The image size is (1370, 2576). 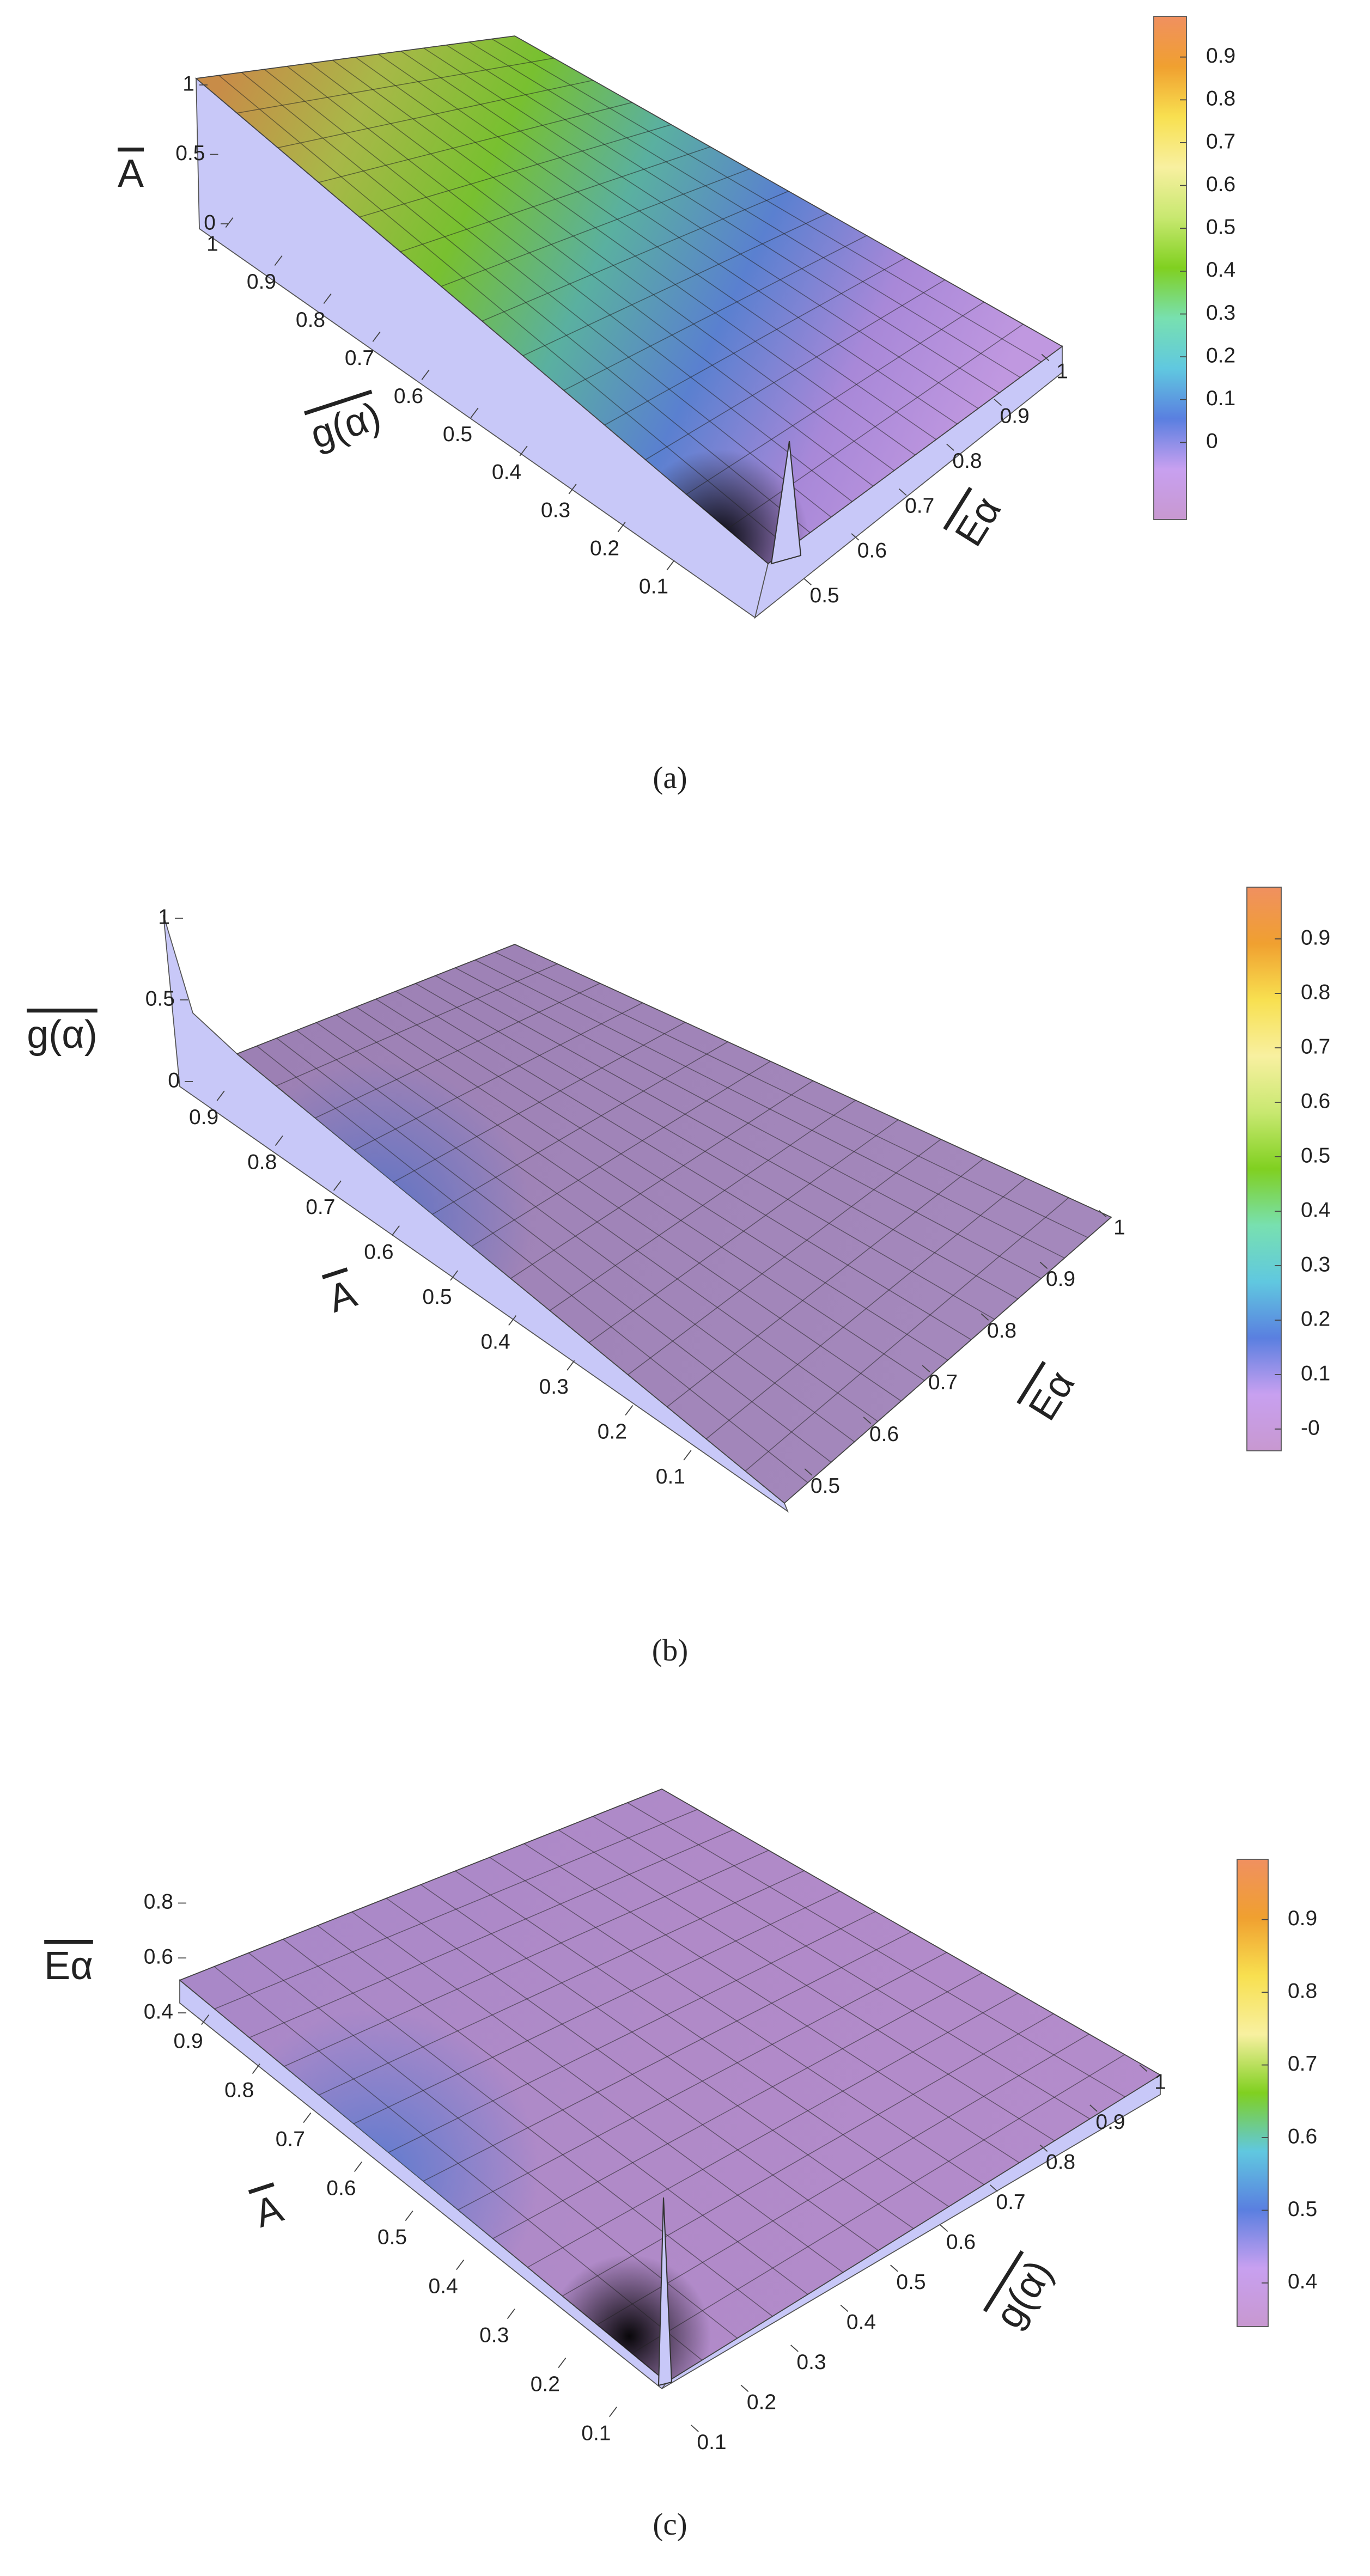 I want to click on y-axis-label: A, so click(x=342, y=1296).